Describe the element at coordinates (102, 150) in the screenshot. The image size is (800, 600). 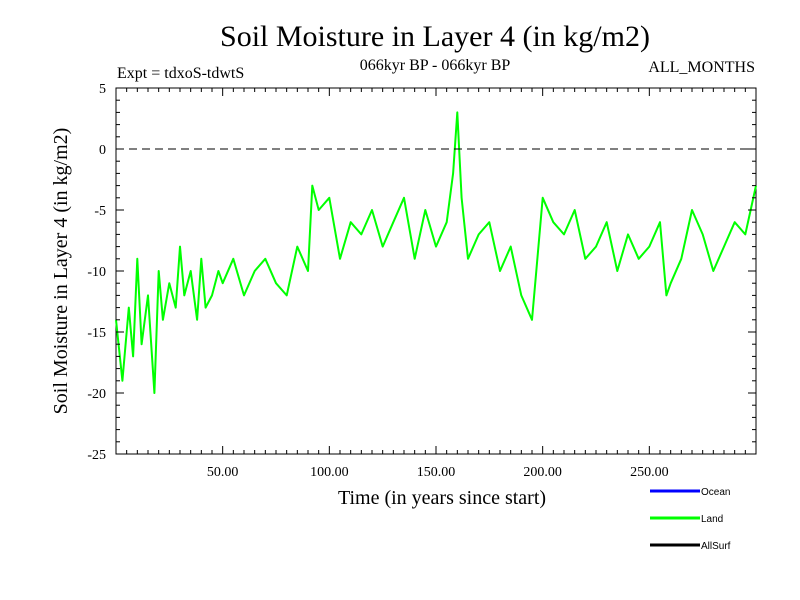
I see `y-tick-label: 0` at that location.